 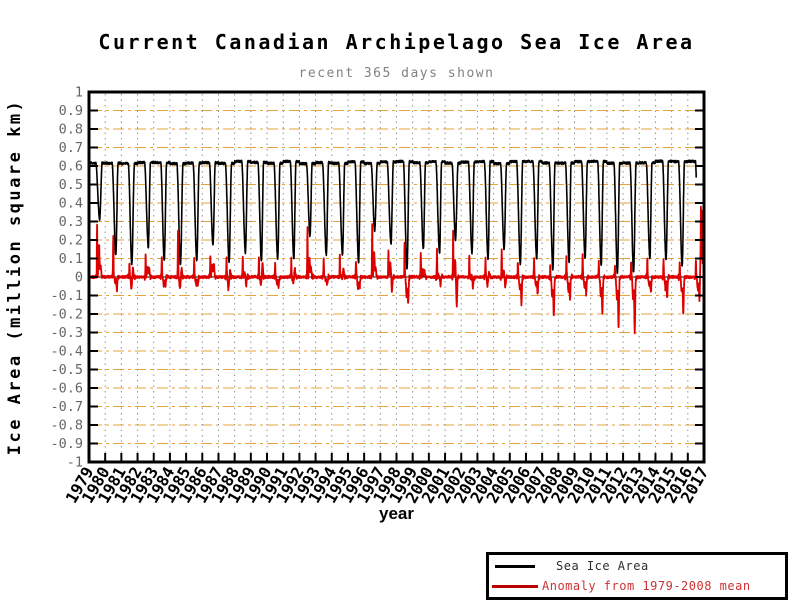 What do you see at coordinates (75, 463) in the screenshot?
I see `svg-text: -1` at bounding box center [75, 463].